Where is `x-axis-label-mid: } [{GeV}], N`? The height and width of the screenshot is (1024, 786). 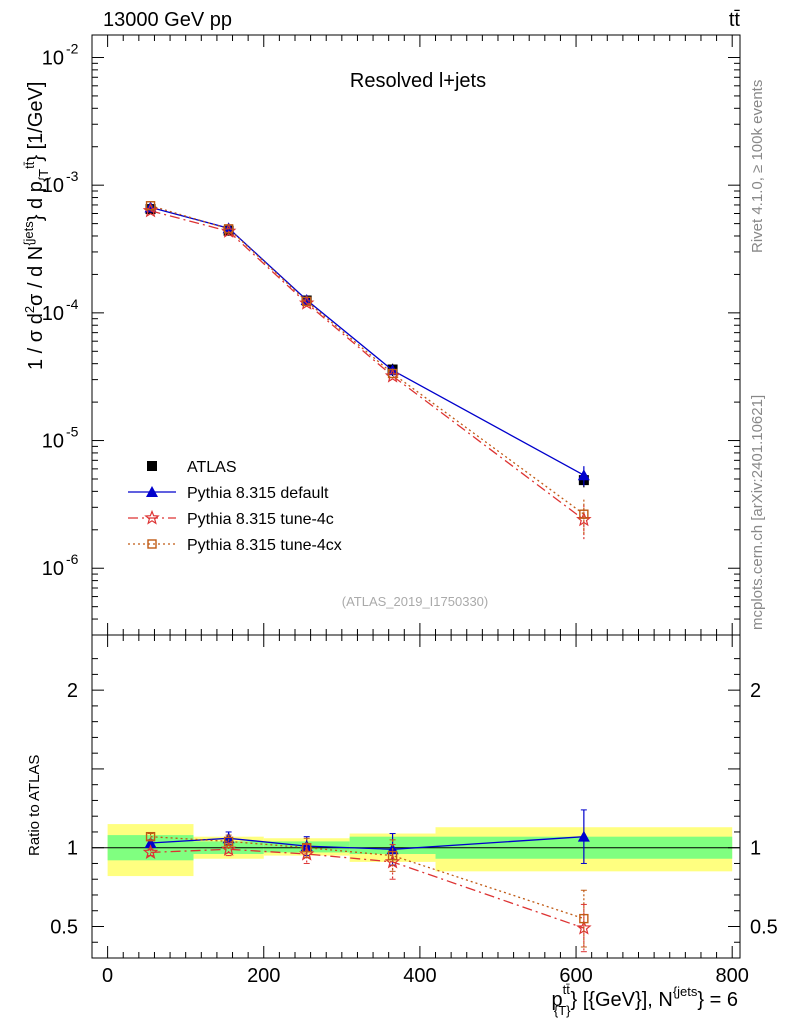 x-axis-label-mid: } [{GeV}], N is located at coordinates (622, 1000).